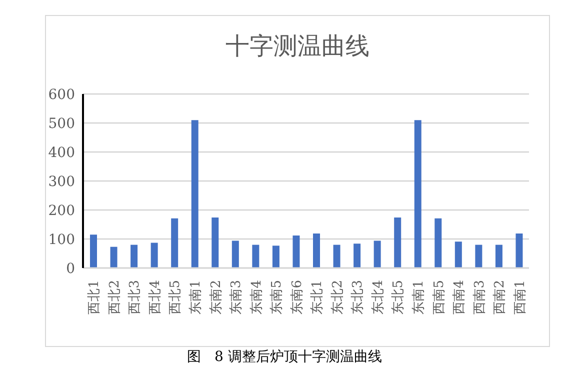  What do you see at coordinates (297, 46) in the screenshot?
I see `chart-title: 十字测温曲线` at bounding box center [297, 46].